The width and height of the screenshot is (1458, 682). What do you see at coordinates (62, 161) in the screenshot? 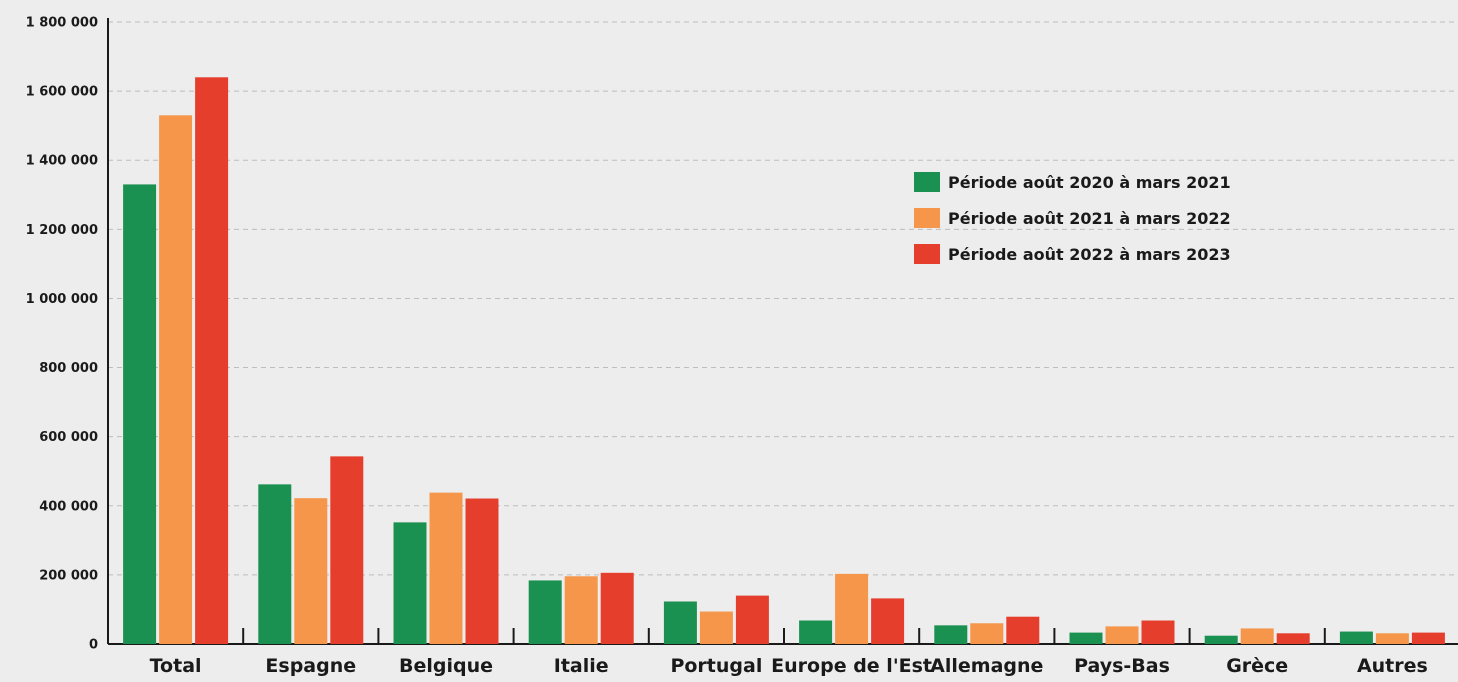
I see `y-tick-label: 1 400 000` at bounding box center [62, 161].